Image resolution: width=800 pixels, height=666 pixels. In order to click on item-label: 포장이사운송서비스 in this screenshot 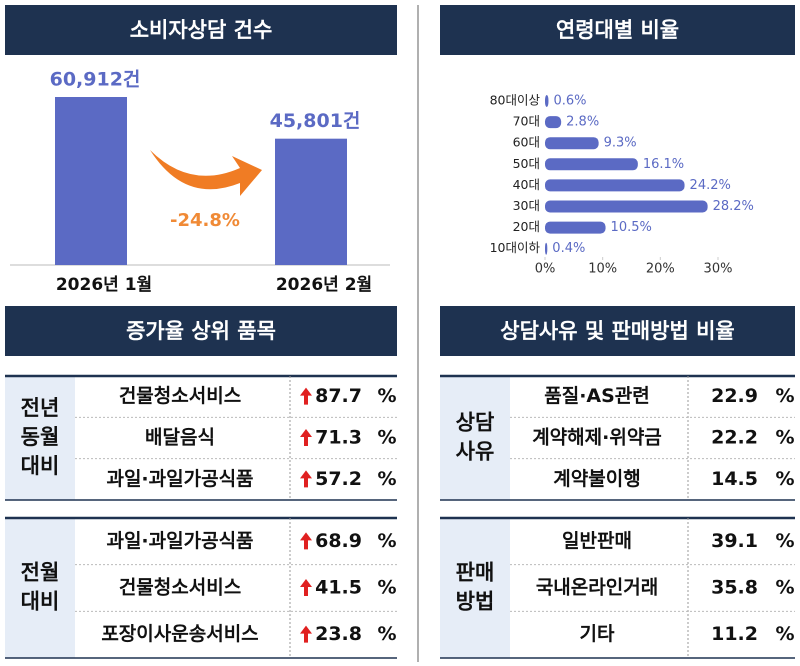, I will do `click(179, 634)`.